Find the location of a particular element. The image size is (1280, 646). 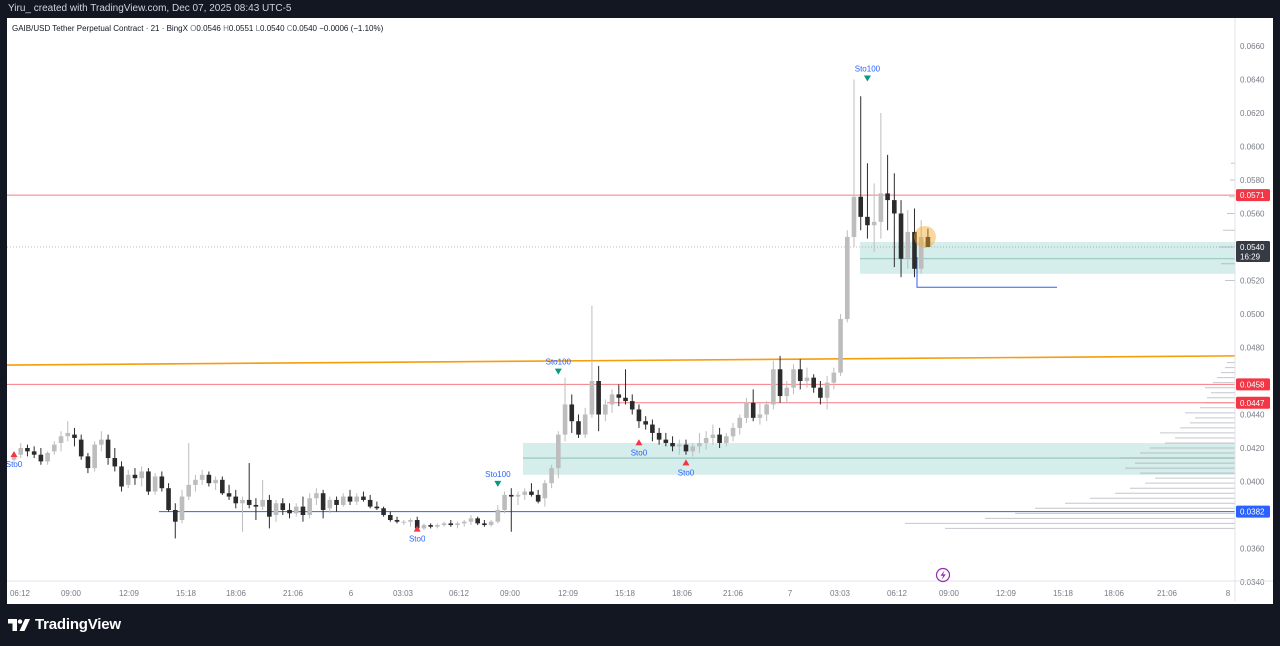

blue-short-line is located at coordinates (986, 272).